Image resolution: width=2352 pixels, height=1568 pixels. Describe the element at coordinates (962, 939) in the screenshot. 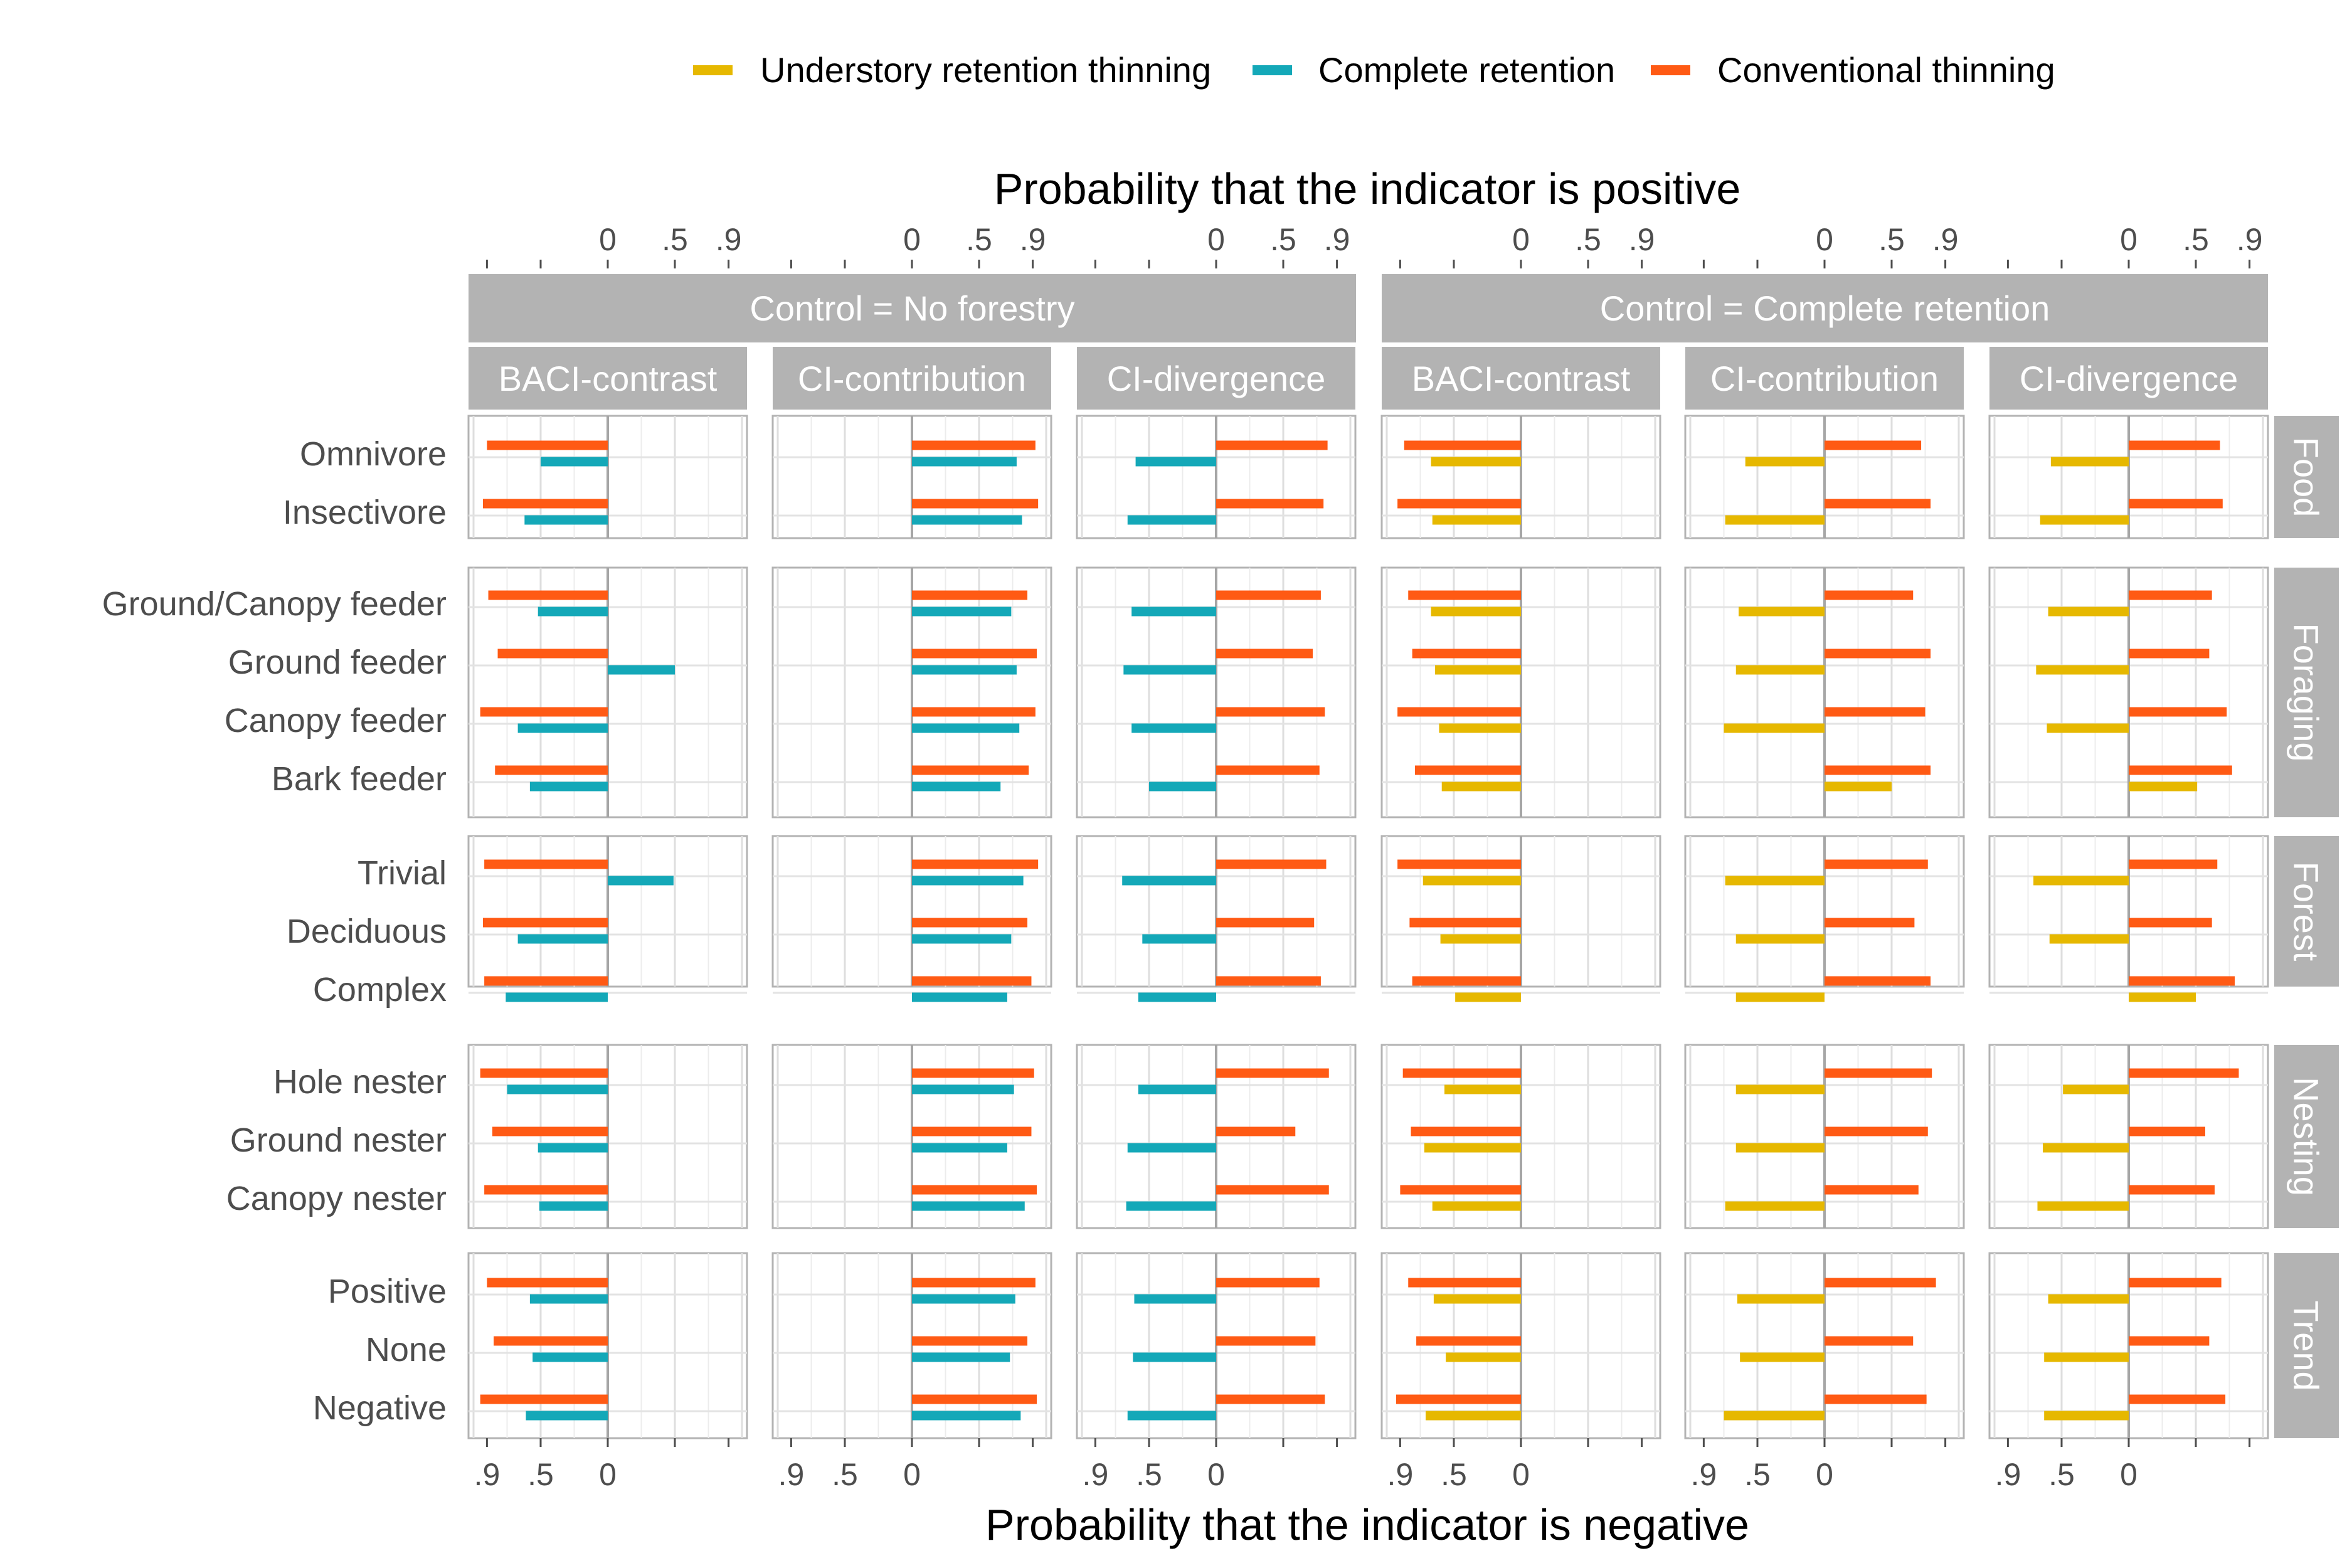

I see `bar-complete-retention-deciduous` at that location.